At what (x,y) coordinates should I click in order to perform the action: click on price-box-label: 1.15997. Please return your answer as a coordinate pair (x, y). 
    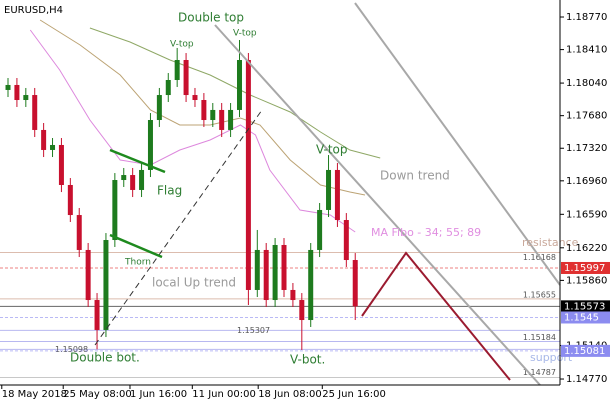
    Looking at the image, I should click on (584, 268).